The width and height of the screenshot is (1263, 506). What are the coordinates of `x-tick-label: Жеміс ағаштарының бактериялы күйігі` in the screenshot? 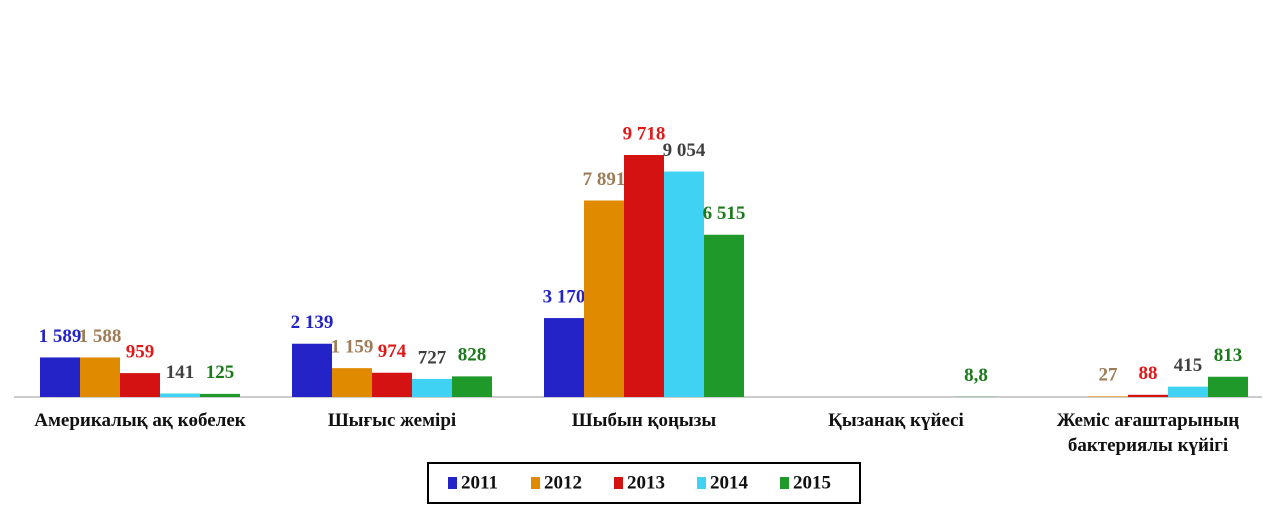 It's located at (1148, 433).